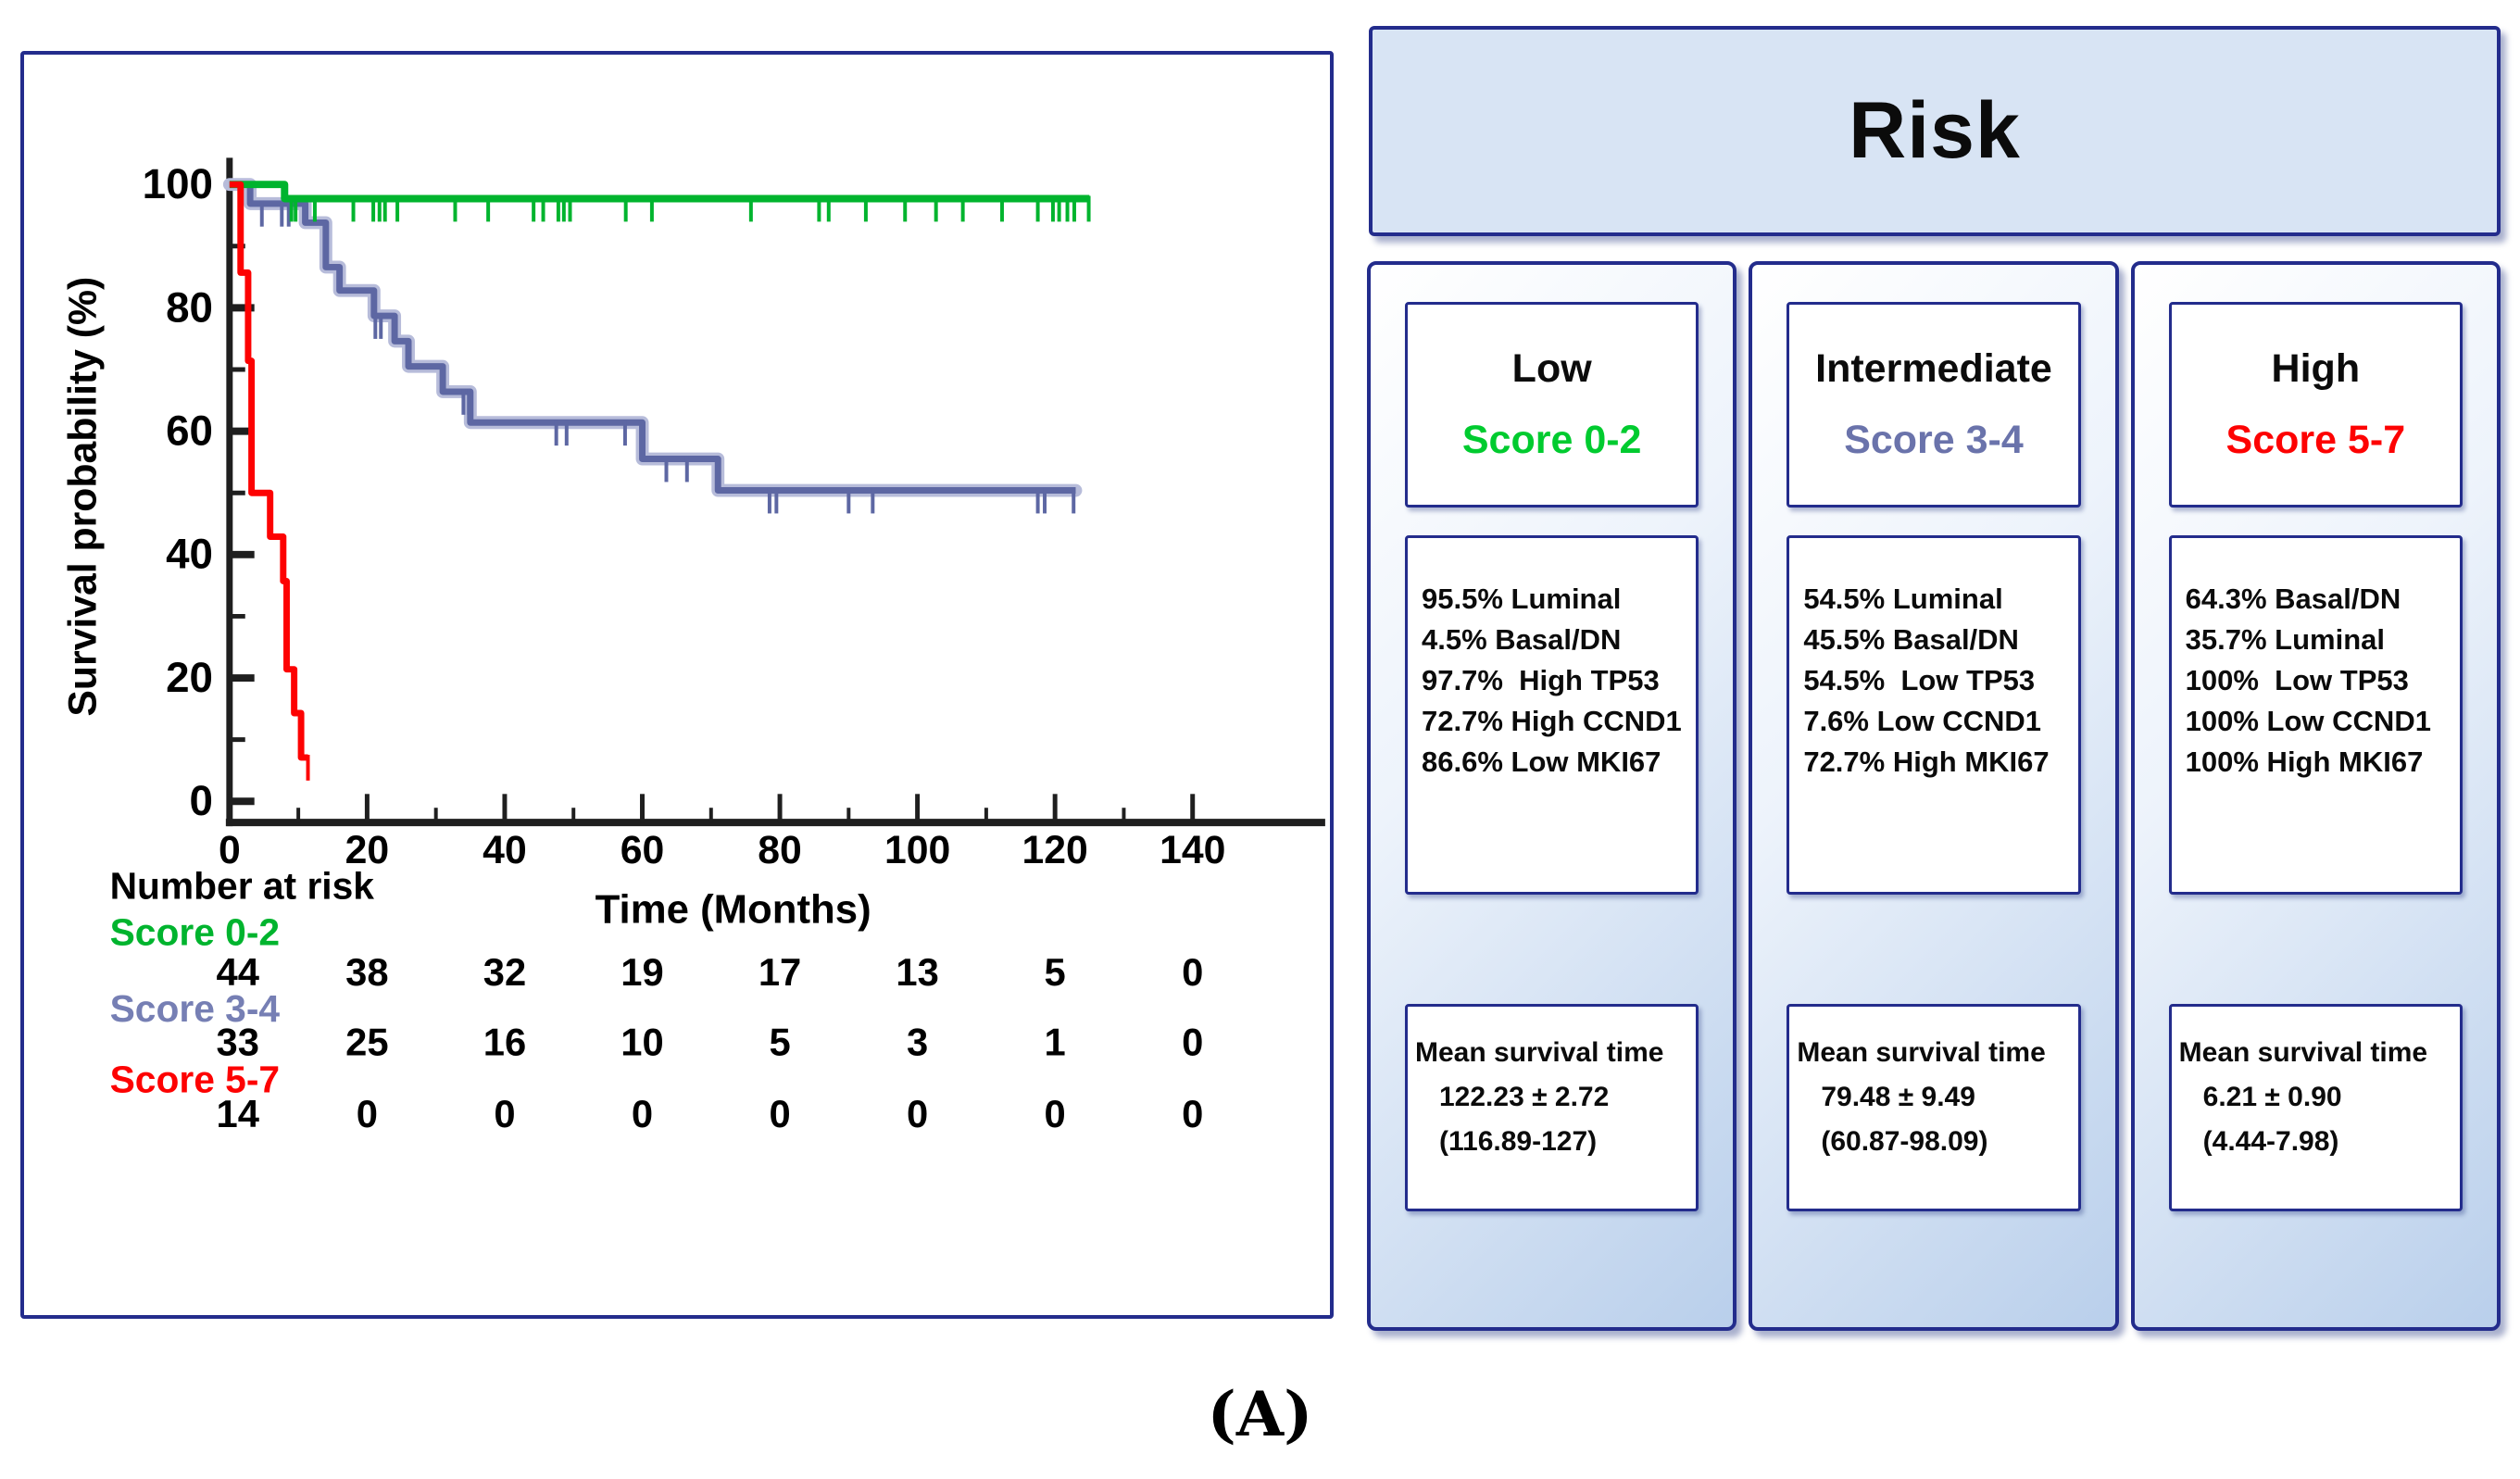 The image size is (2520, 1479). What do you see at coordinates (2297, 680) in the screenshot?
I see `stat-line: 100% Low TP53` at bounding box center [2297, 680].